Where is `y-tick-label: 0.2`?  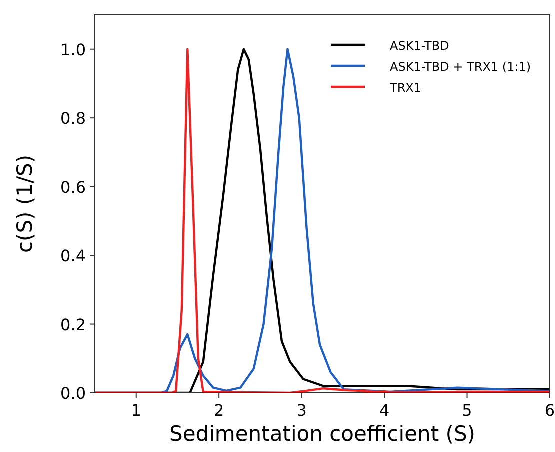
y-tick-label: 0.2 is located at coordinates (73, 324).